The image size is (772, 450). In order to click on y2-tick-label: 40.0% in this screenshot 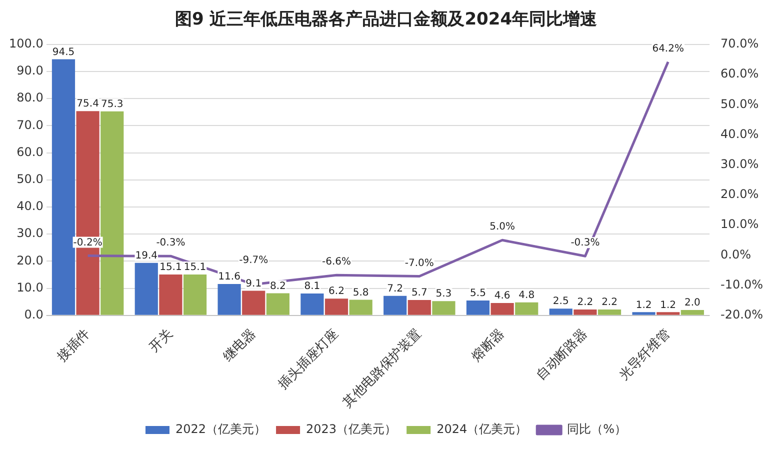, I will do `click(739, 133)`.